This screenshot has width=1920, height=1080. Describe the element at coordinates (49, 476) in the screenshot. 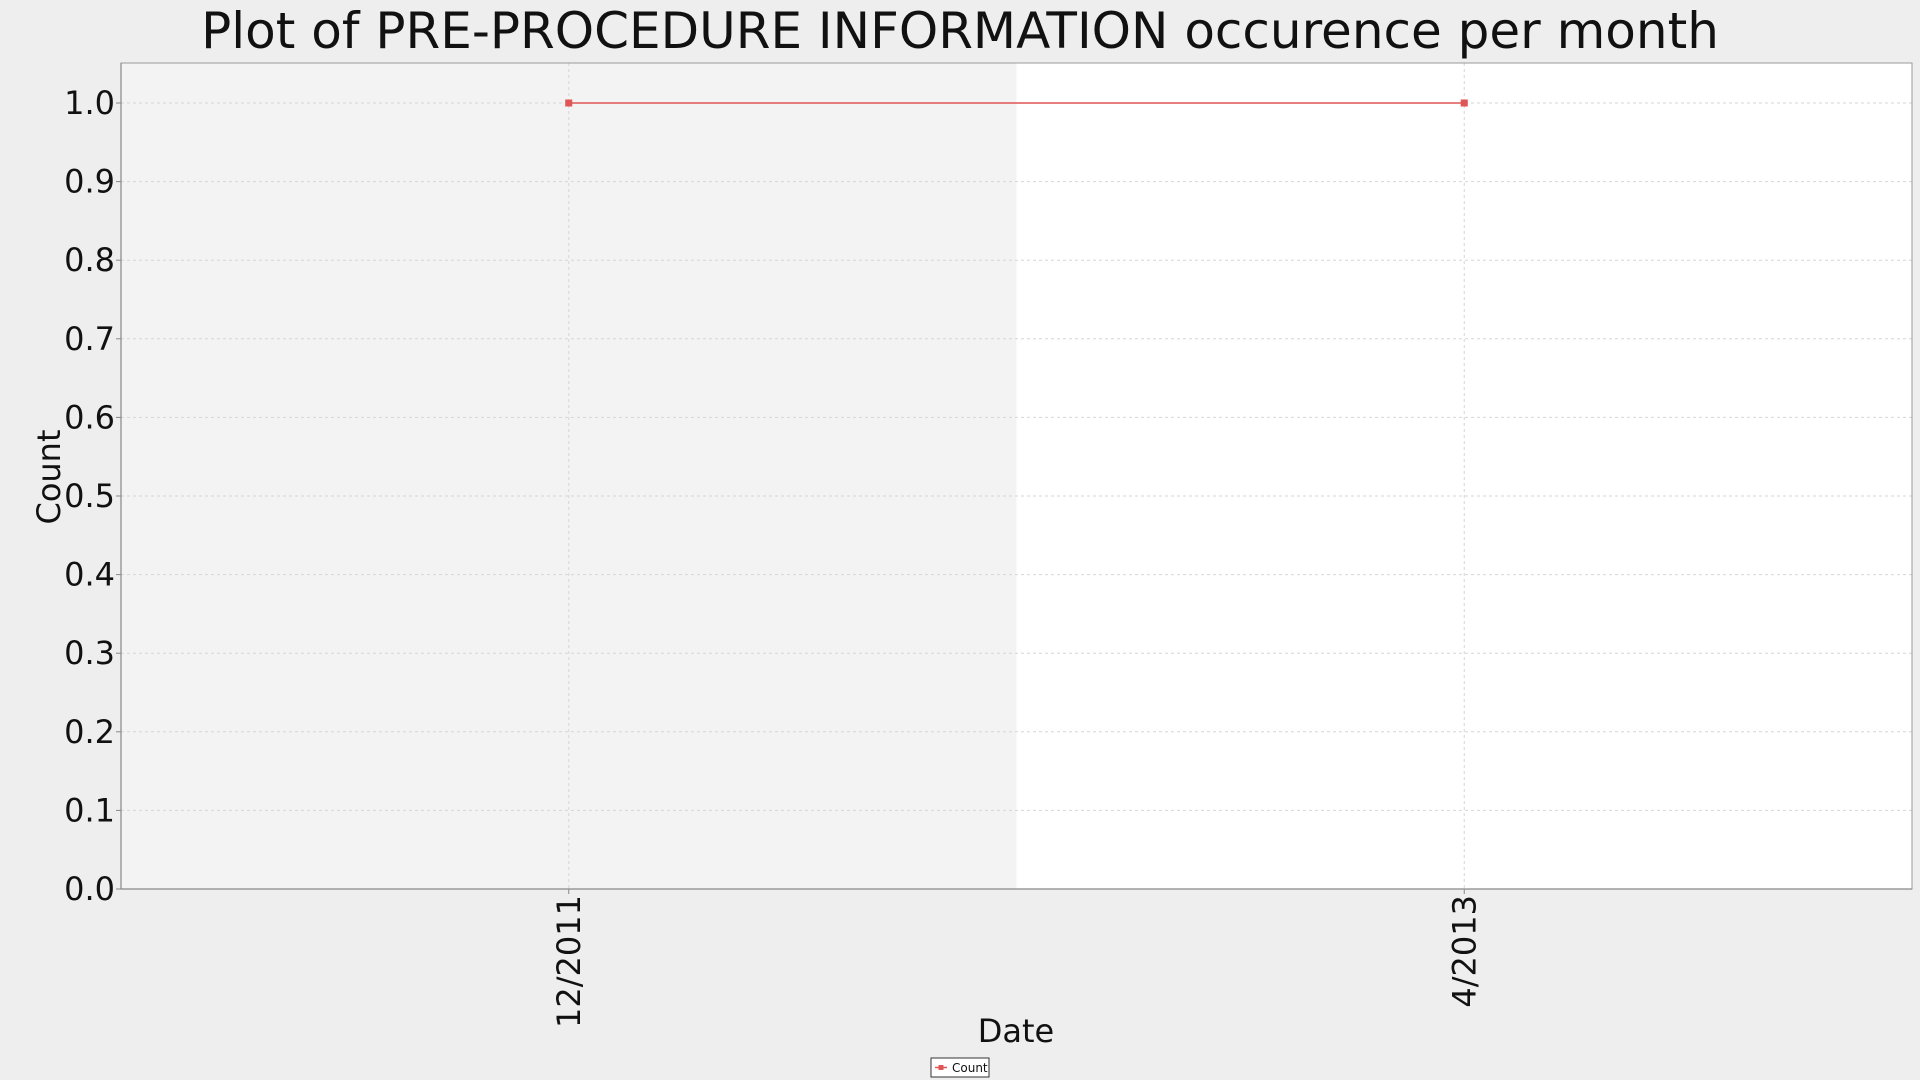

I see `y-axis-title: Count` at that location.